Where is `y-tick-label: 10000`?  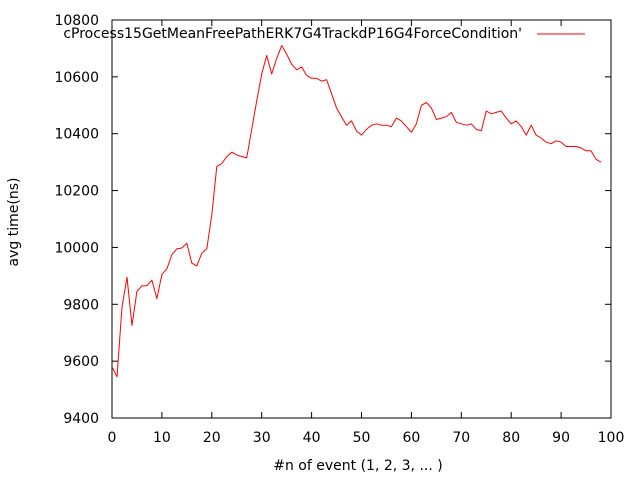 y-tick-label: 10000 is located at coordinates (76, 248).